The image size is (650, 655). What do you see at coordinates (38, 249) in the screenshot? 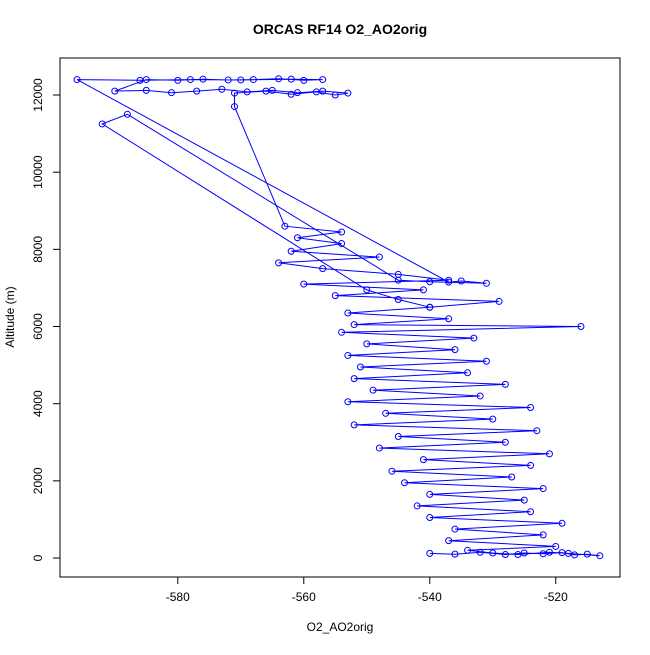
I see `y-tick-label: 8000` at bounding box center [38, 249].